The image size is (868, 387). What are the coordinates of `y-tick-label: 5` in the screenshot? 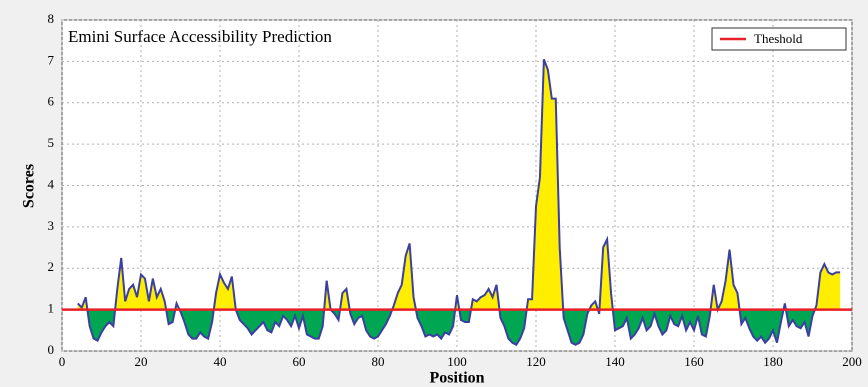 It's located at (51, 142).